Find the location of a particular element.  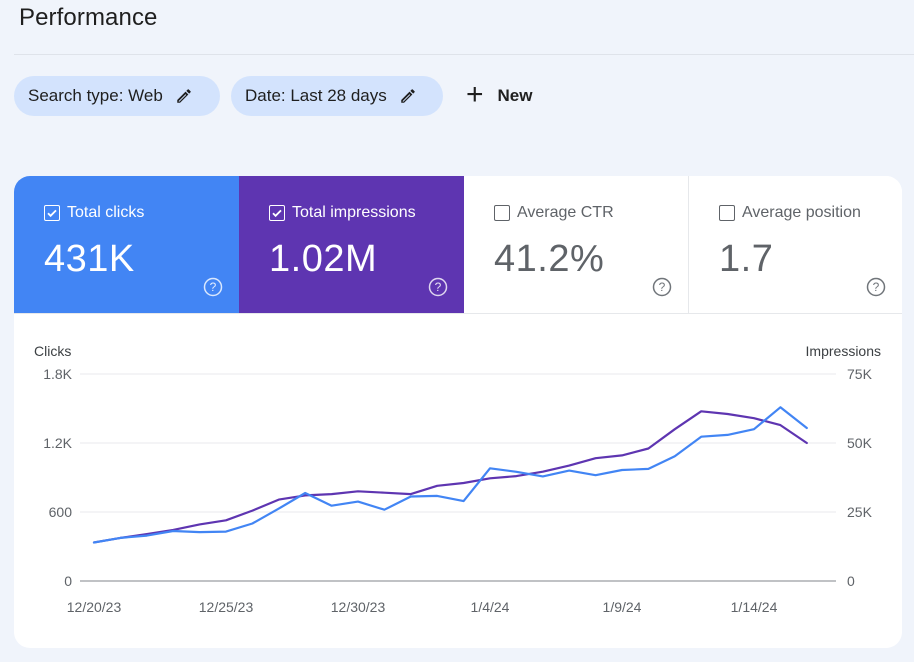

new-label: New is located at coordinates (515, 95).